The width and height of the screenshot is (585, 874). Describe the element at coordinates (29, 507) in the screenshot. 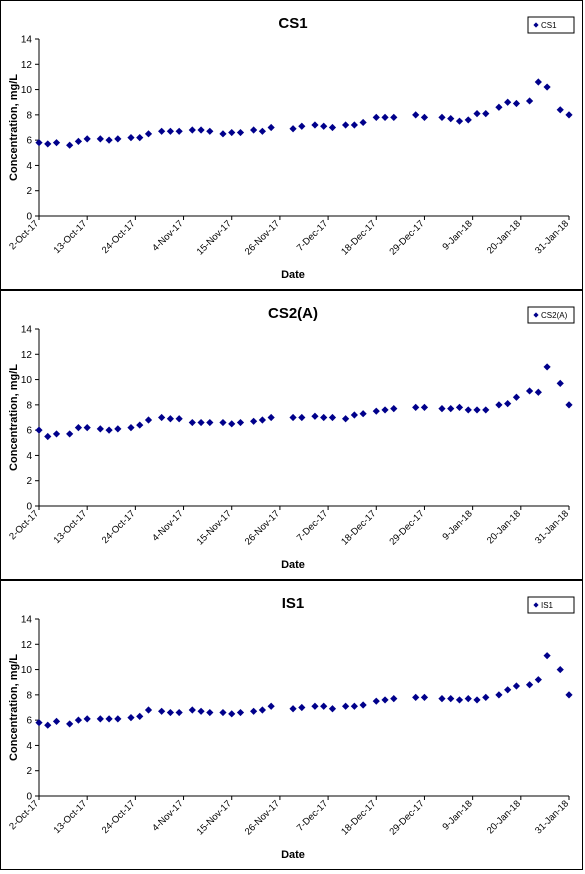

I see `y-tick-label: 0` at that location.